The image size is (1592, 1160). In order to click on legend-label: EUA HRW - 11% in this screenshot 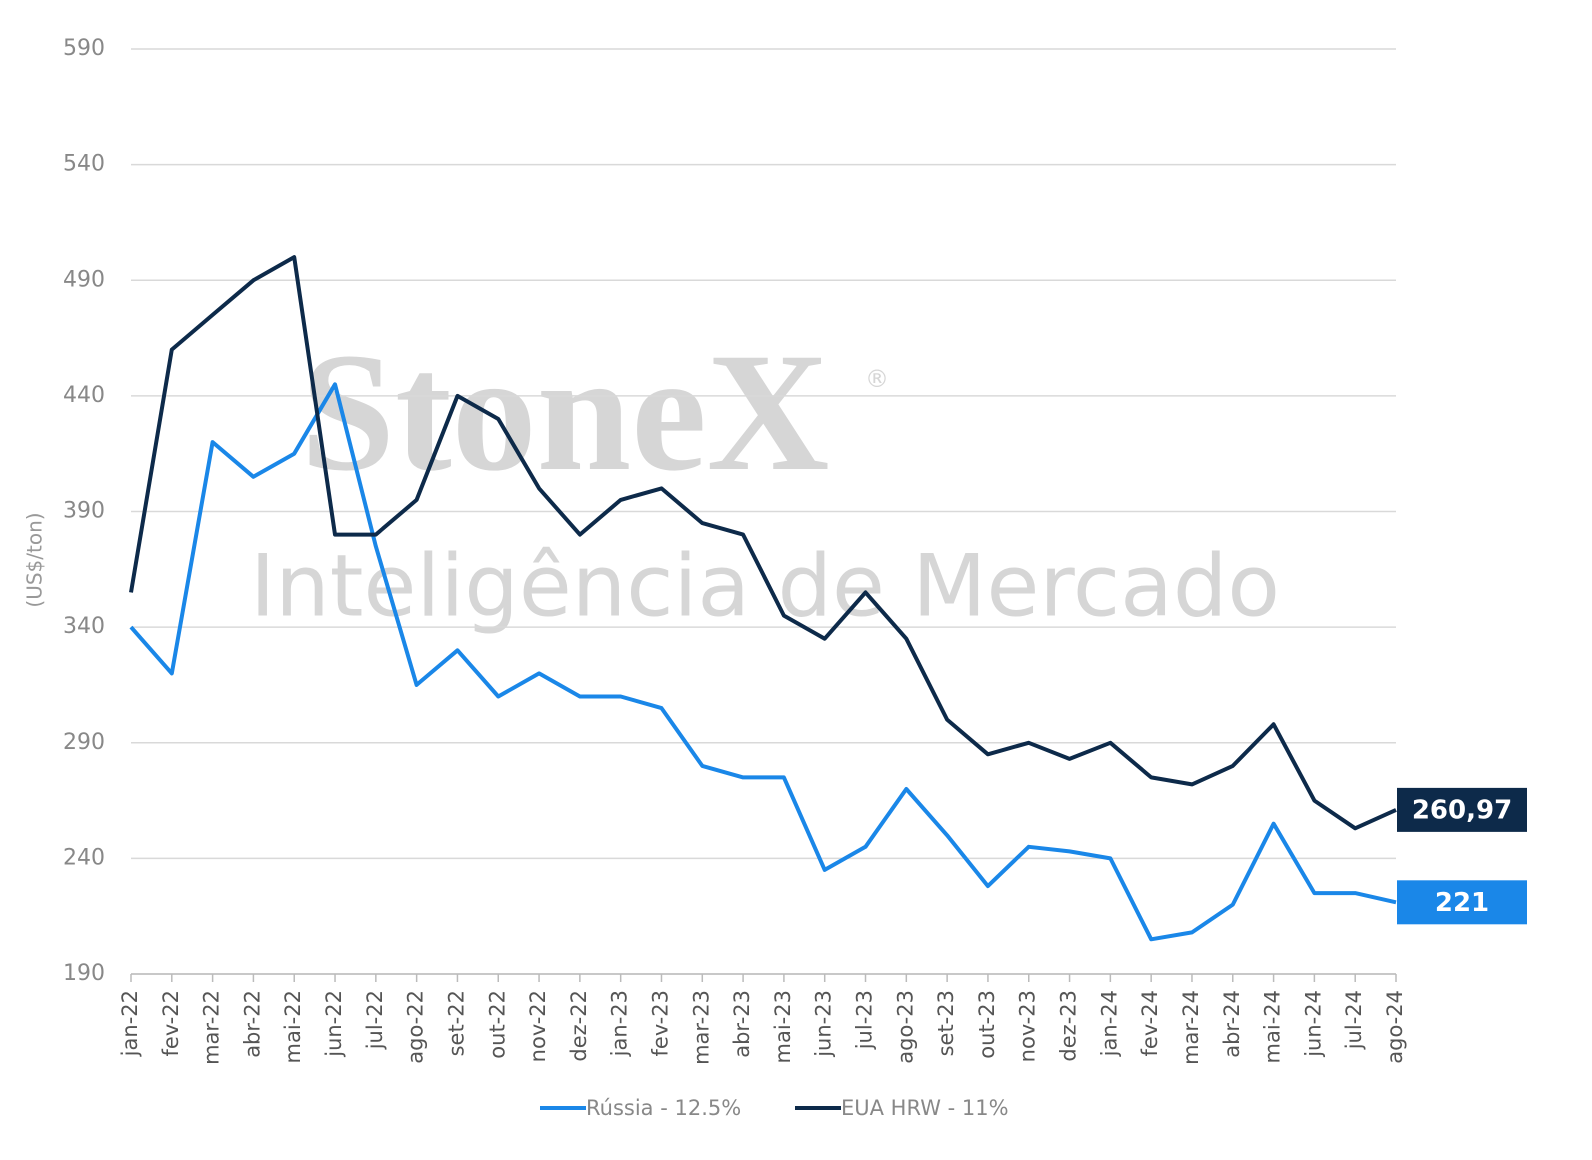, I will do `click(925, 1108)`.